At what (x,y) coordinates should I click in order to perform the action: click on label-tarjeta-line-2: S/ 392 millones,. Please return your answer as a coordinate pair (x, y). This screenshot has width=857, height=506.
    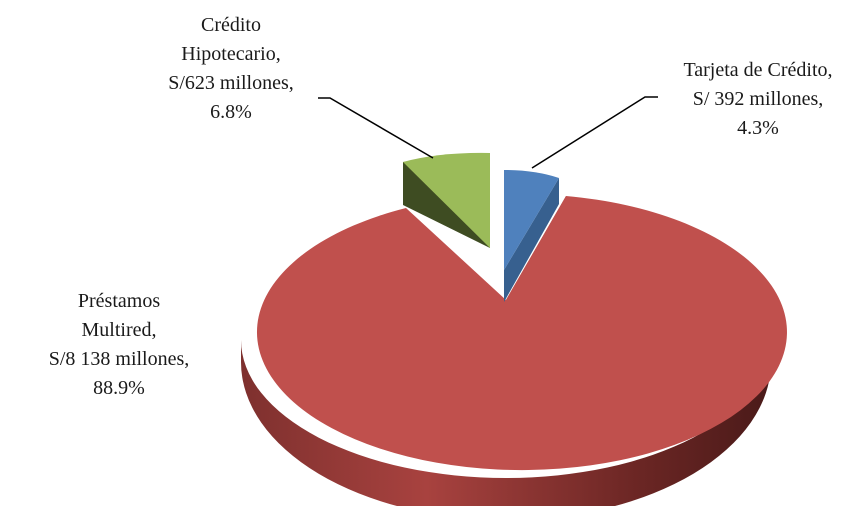
    Looking at the image, I should click on (758, 99).